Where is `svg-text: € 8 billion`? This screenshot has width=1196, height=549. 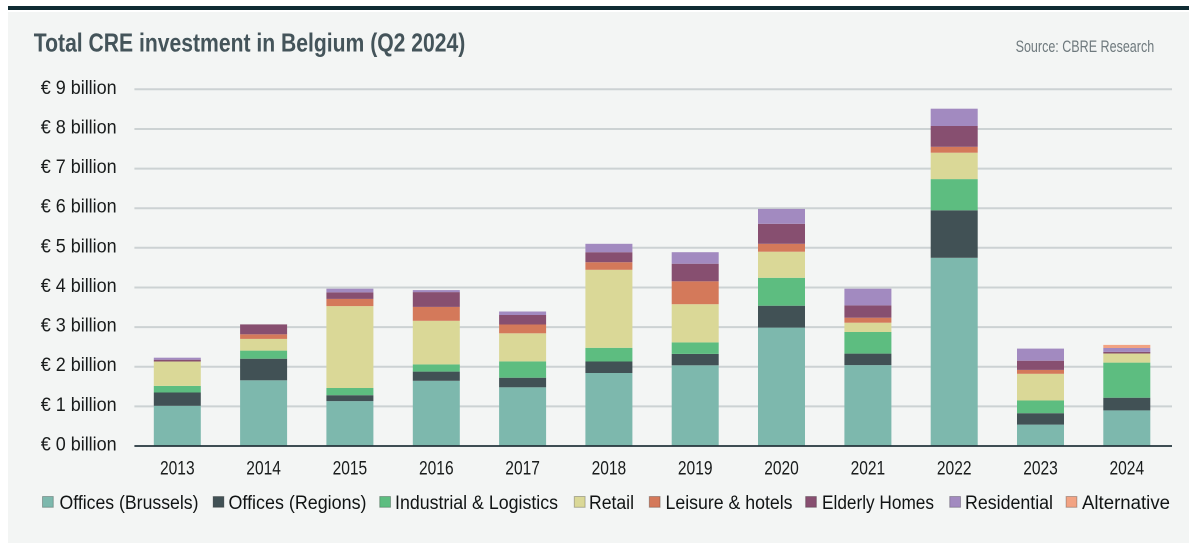 svg-text: € 8 billion is located at coordinates (79, 128).